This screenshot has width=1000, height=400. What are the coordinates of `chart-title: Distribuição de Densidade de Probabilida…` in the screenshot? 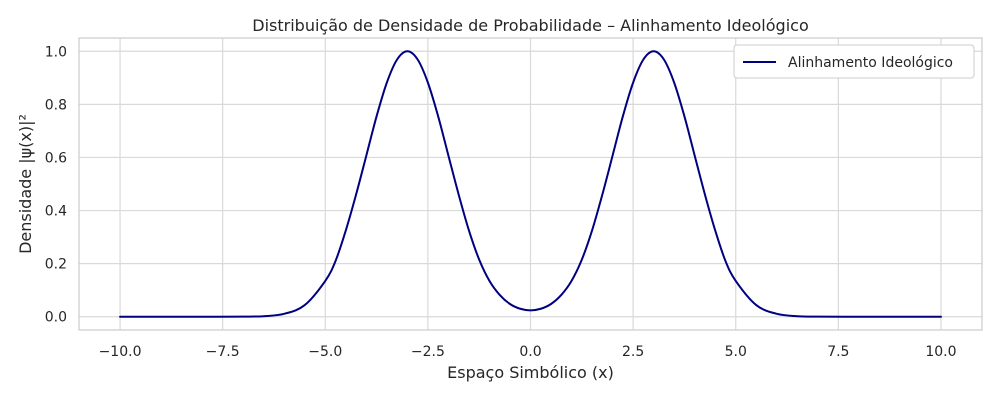 It's located at (530, 25).